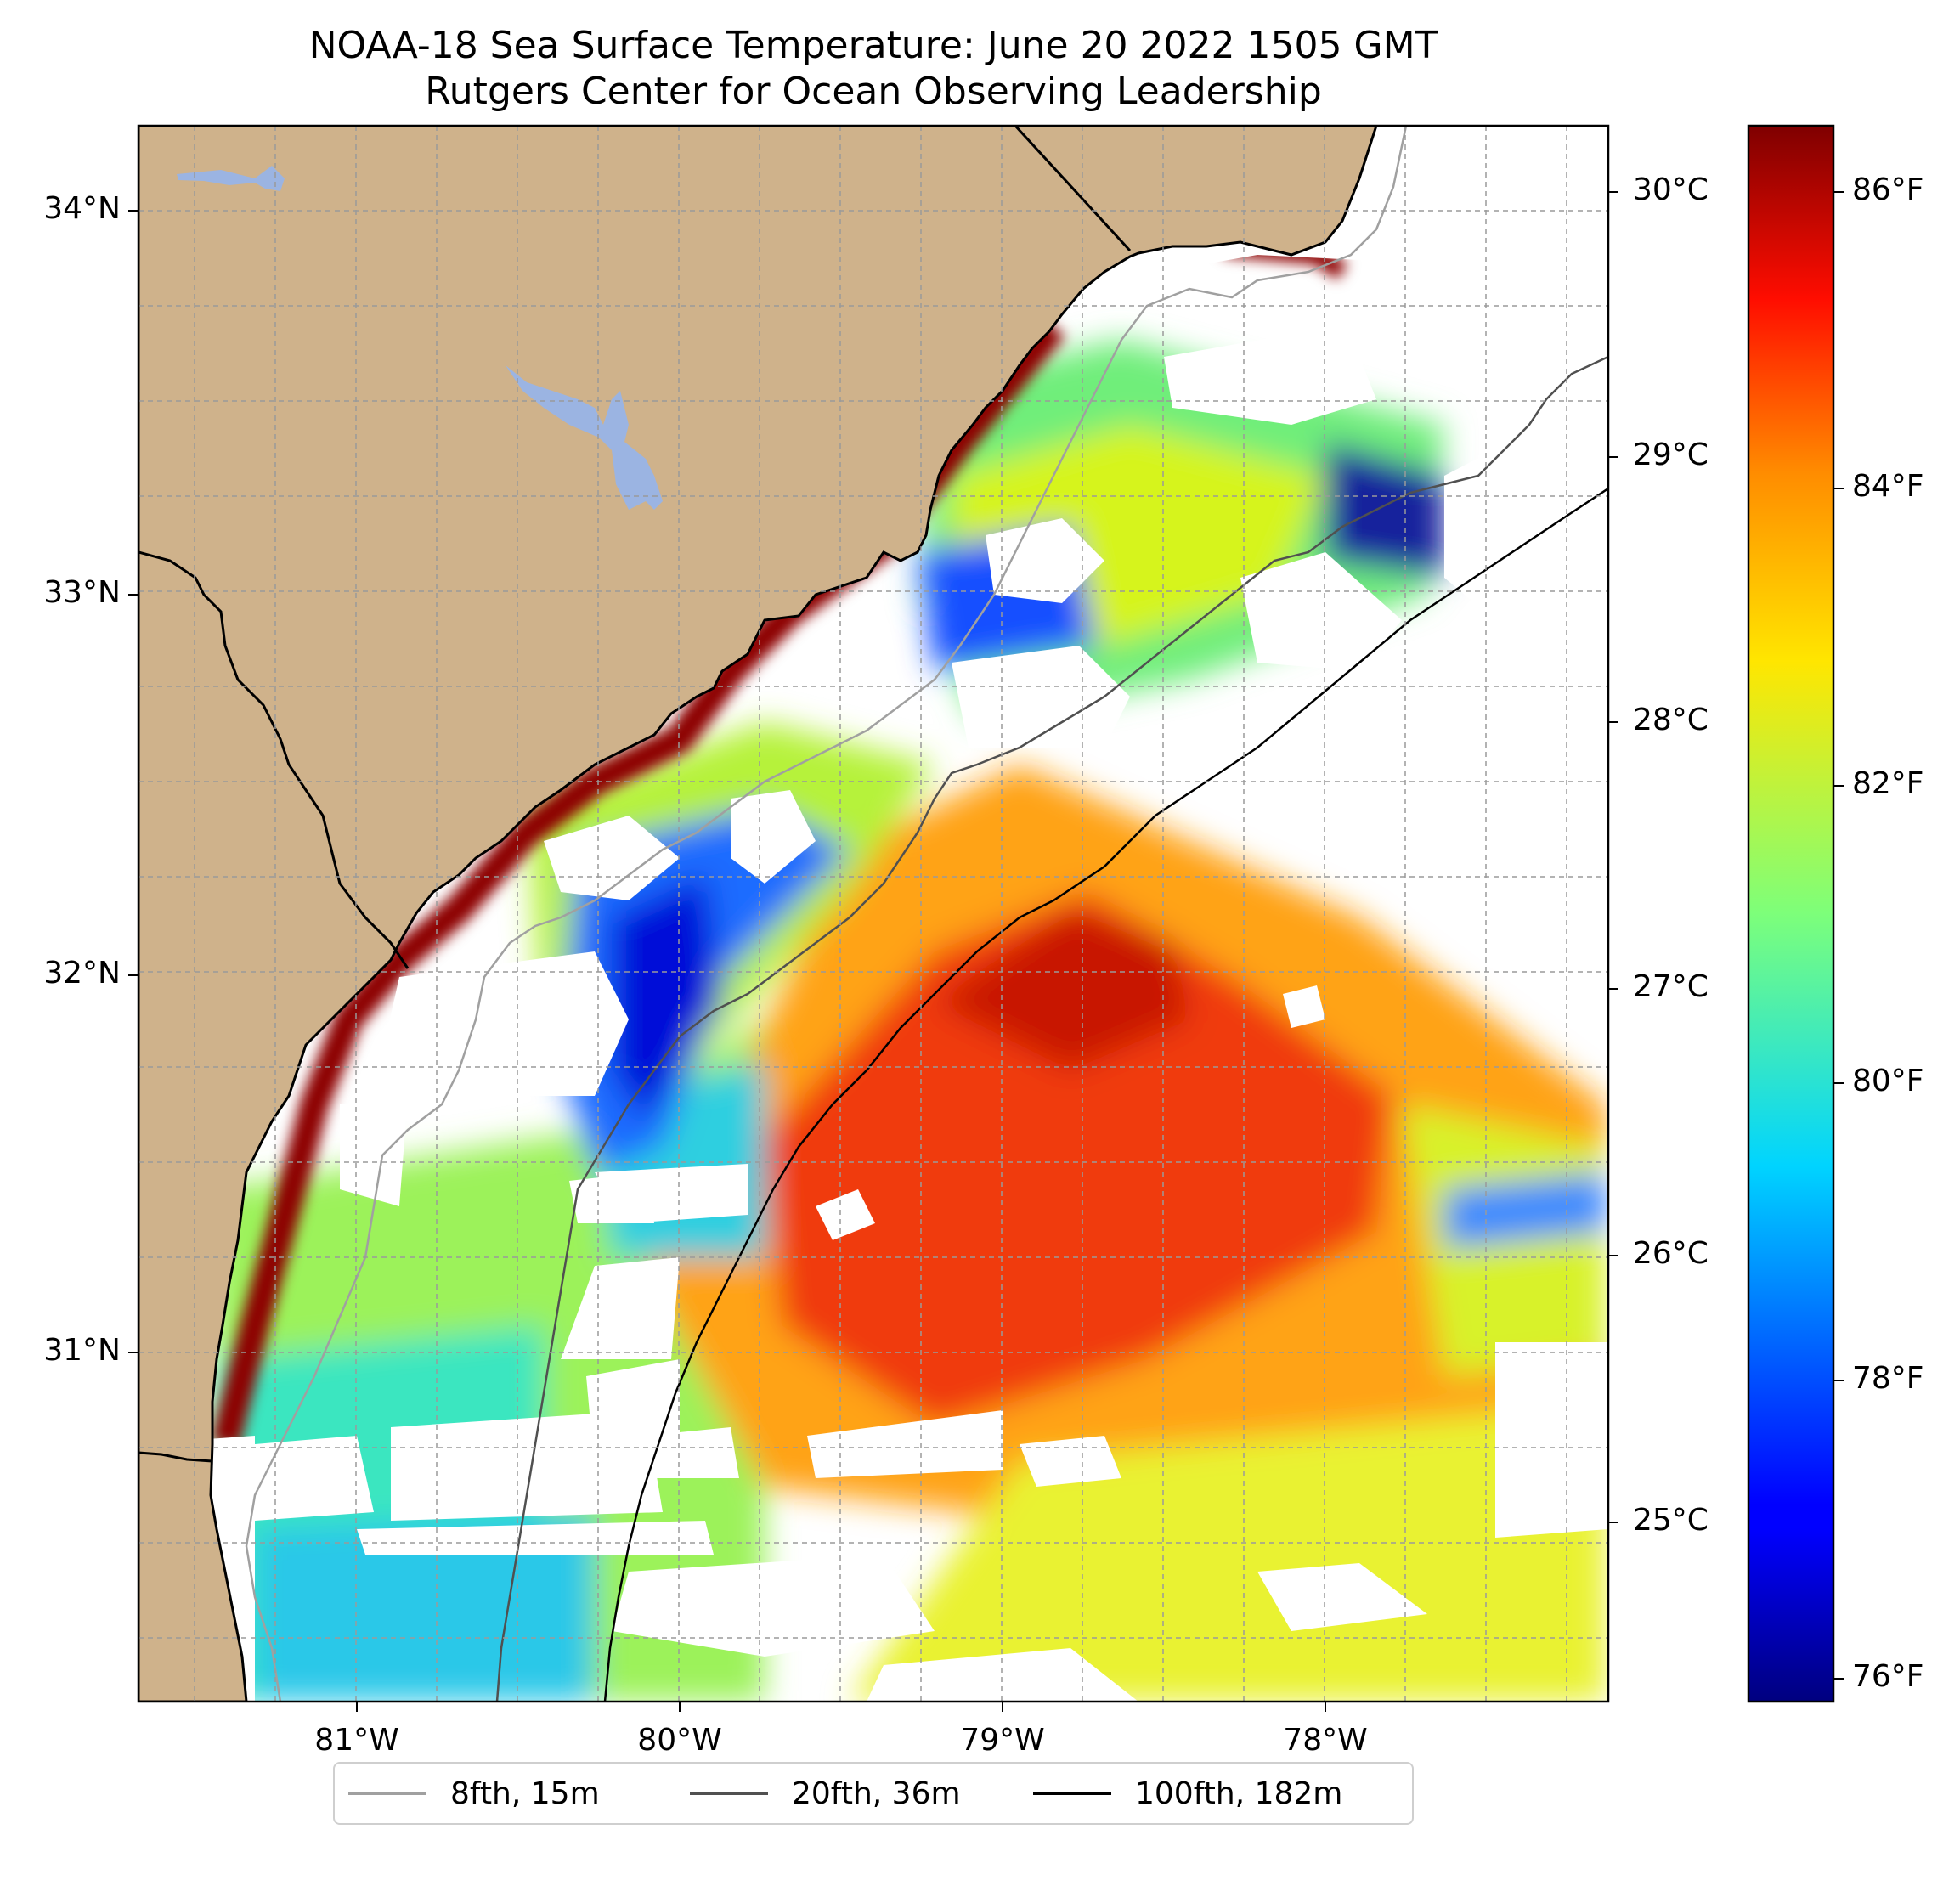  Describe the element at coordinates (1888, 1676) in the screenshot. I see `cbar-f-76: 76°F` at that location.